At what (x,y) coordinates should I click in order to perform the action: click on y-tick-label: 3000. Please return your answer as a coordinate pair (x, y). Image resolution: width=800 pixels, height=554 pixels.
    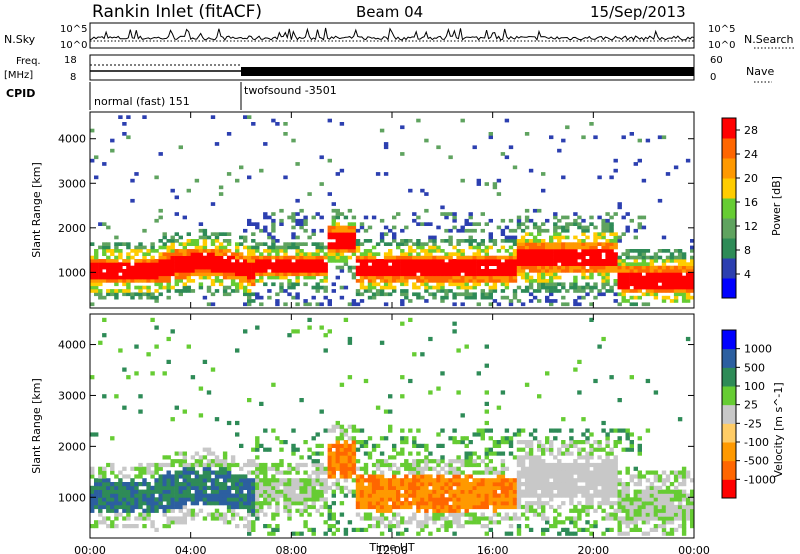
    Looking at the image, I should click on (72, 183).